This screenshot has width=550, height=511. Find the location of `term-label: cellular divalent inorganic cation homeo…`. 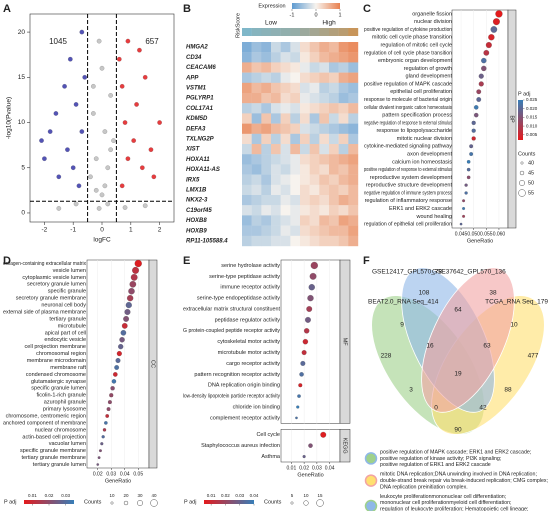

term-label: cellular divalent inorganic cation homeo… is located at coordinates (408, 108).